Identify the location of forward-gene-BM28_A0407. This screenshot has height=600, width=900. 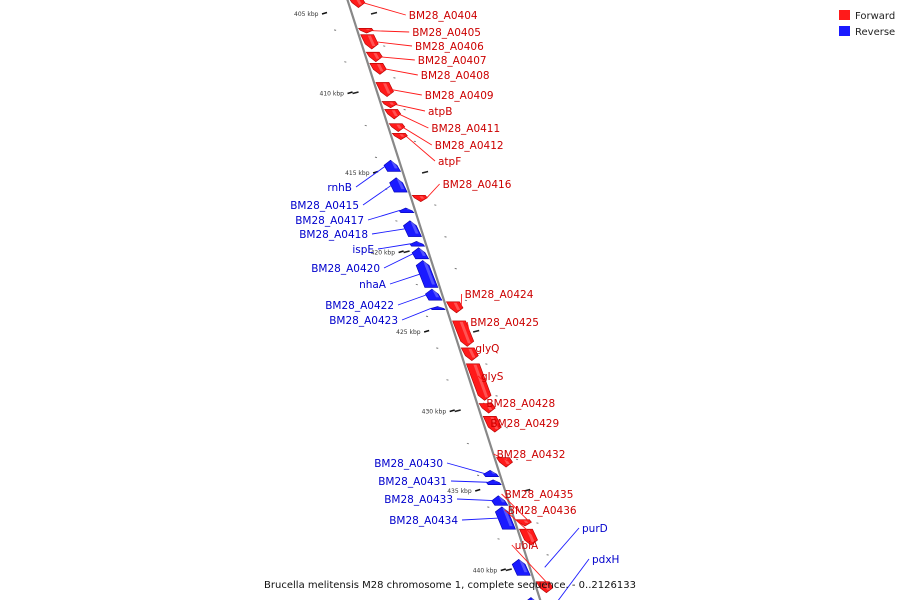
(374, 57).